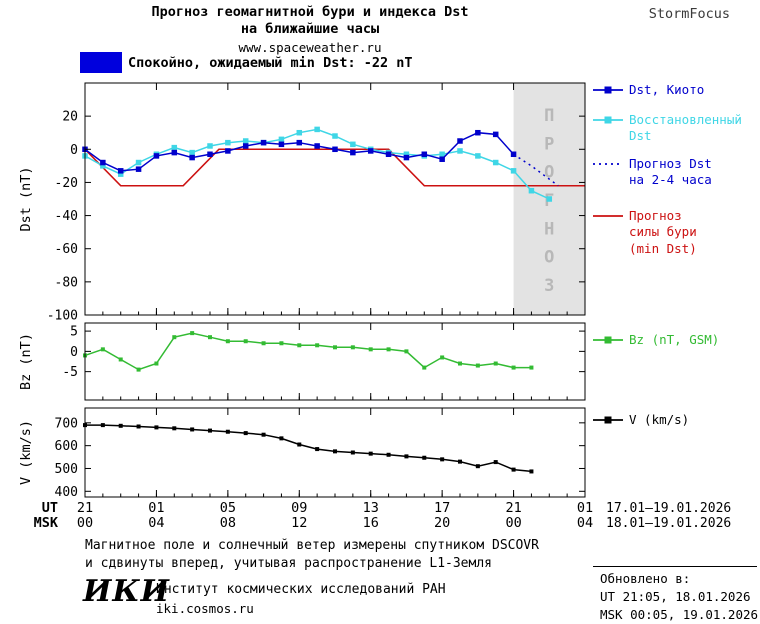  I want to click on forecast-dst-dotted-line-icon, so click(608, 173).